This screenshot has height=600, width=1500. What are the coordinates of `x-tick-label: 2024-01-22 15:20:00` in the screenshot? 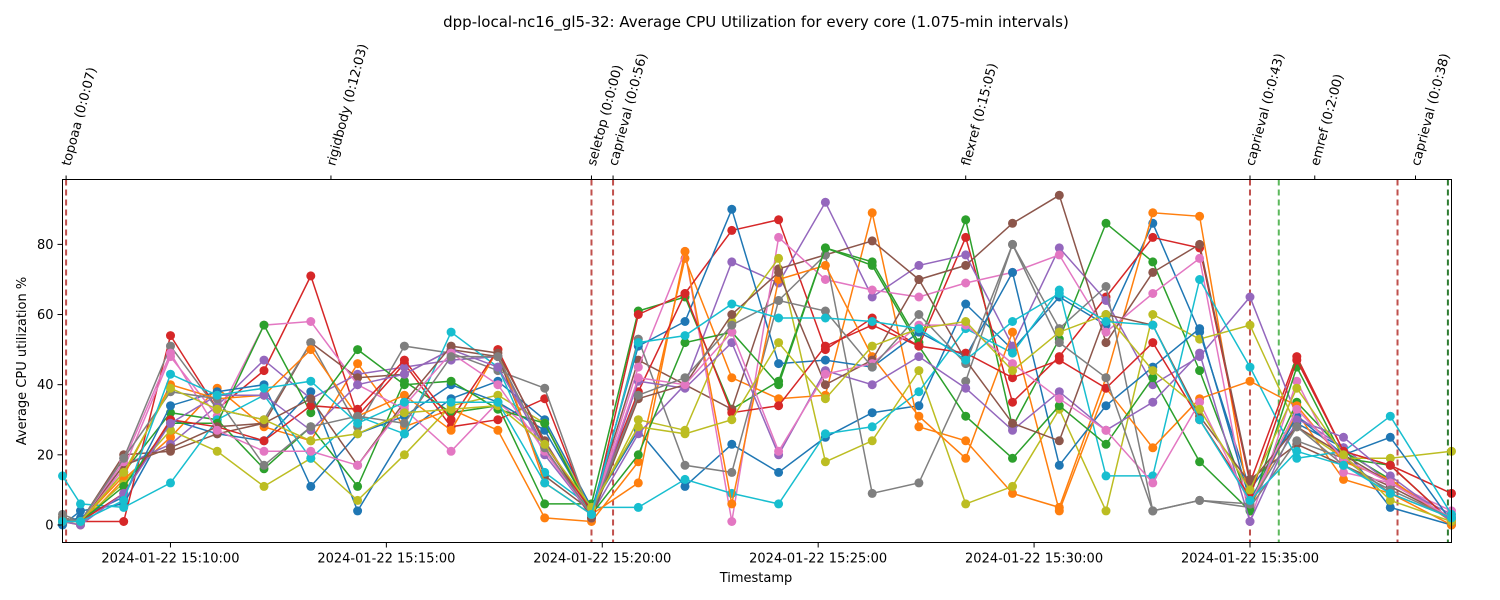 It's located at (602, 559).